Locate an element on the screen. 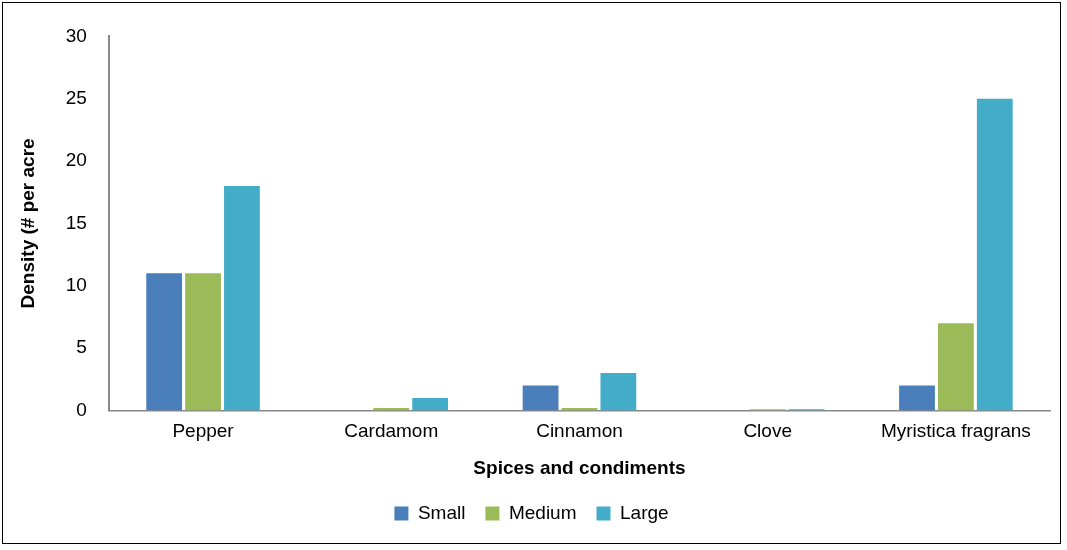 The image size is (1067, 550). x-tick-label: Myristica fragrans is located at coordinates (955, 431).